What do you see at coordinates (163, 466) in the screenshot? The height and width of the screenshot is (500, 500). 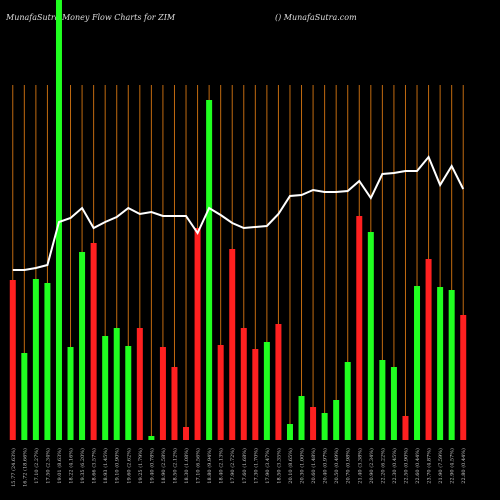 I see `x-tick-label: 18.90 (2.58%)` at bounding box center [163, 466].